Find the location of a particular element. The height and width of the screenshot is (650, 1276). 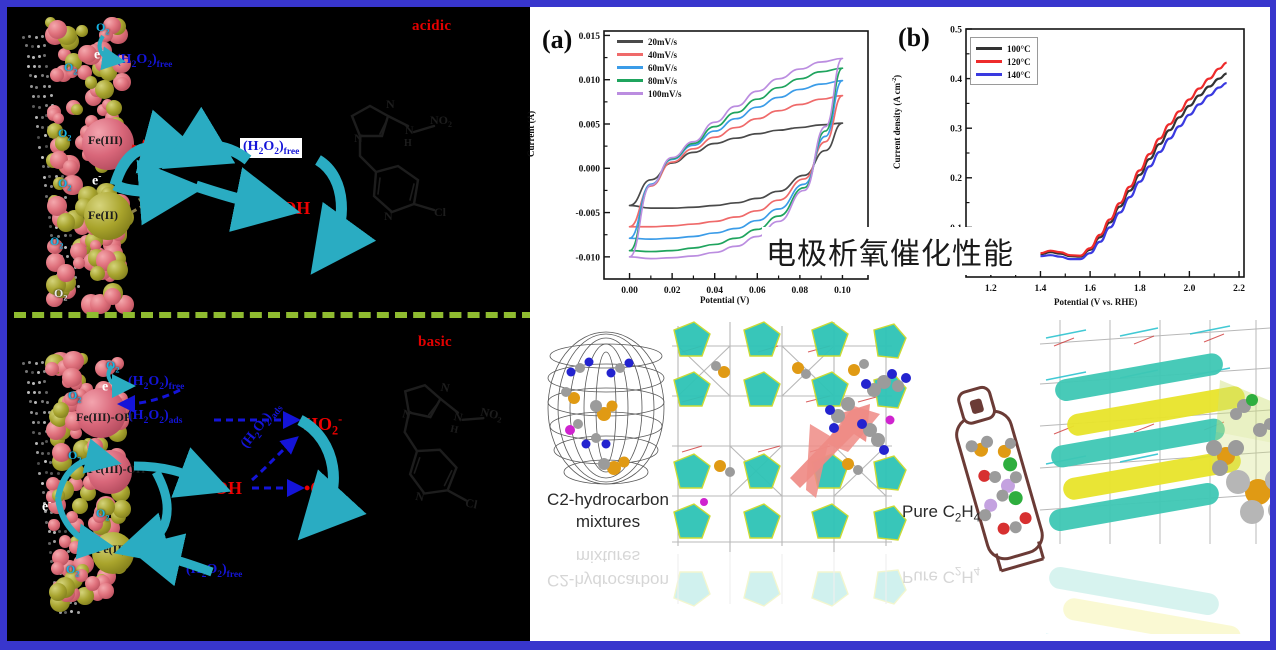

legend-row: 40mV/s is located at coordinates (649, 54).